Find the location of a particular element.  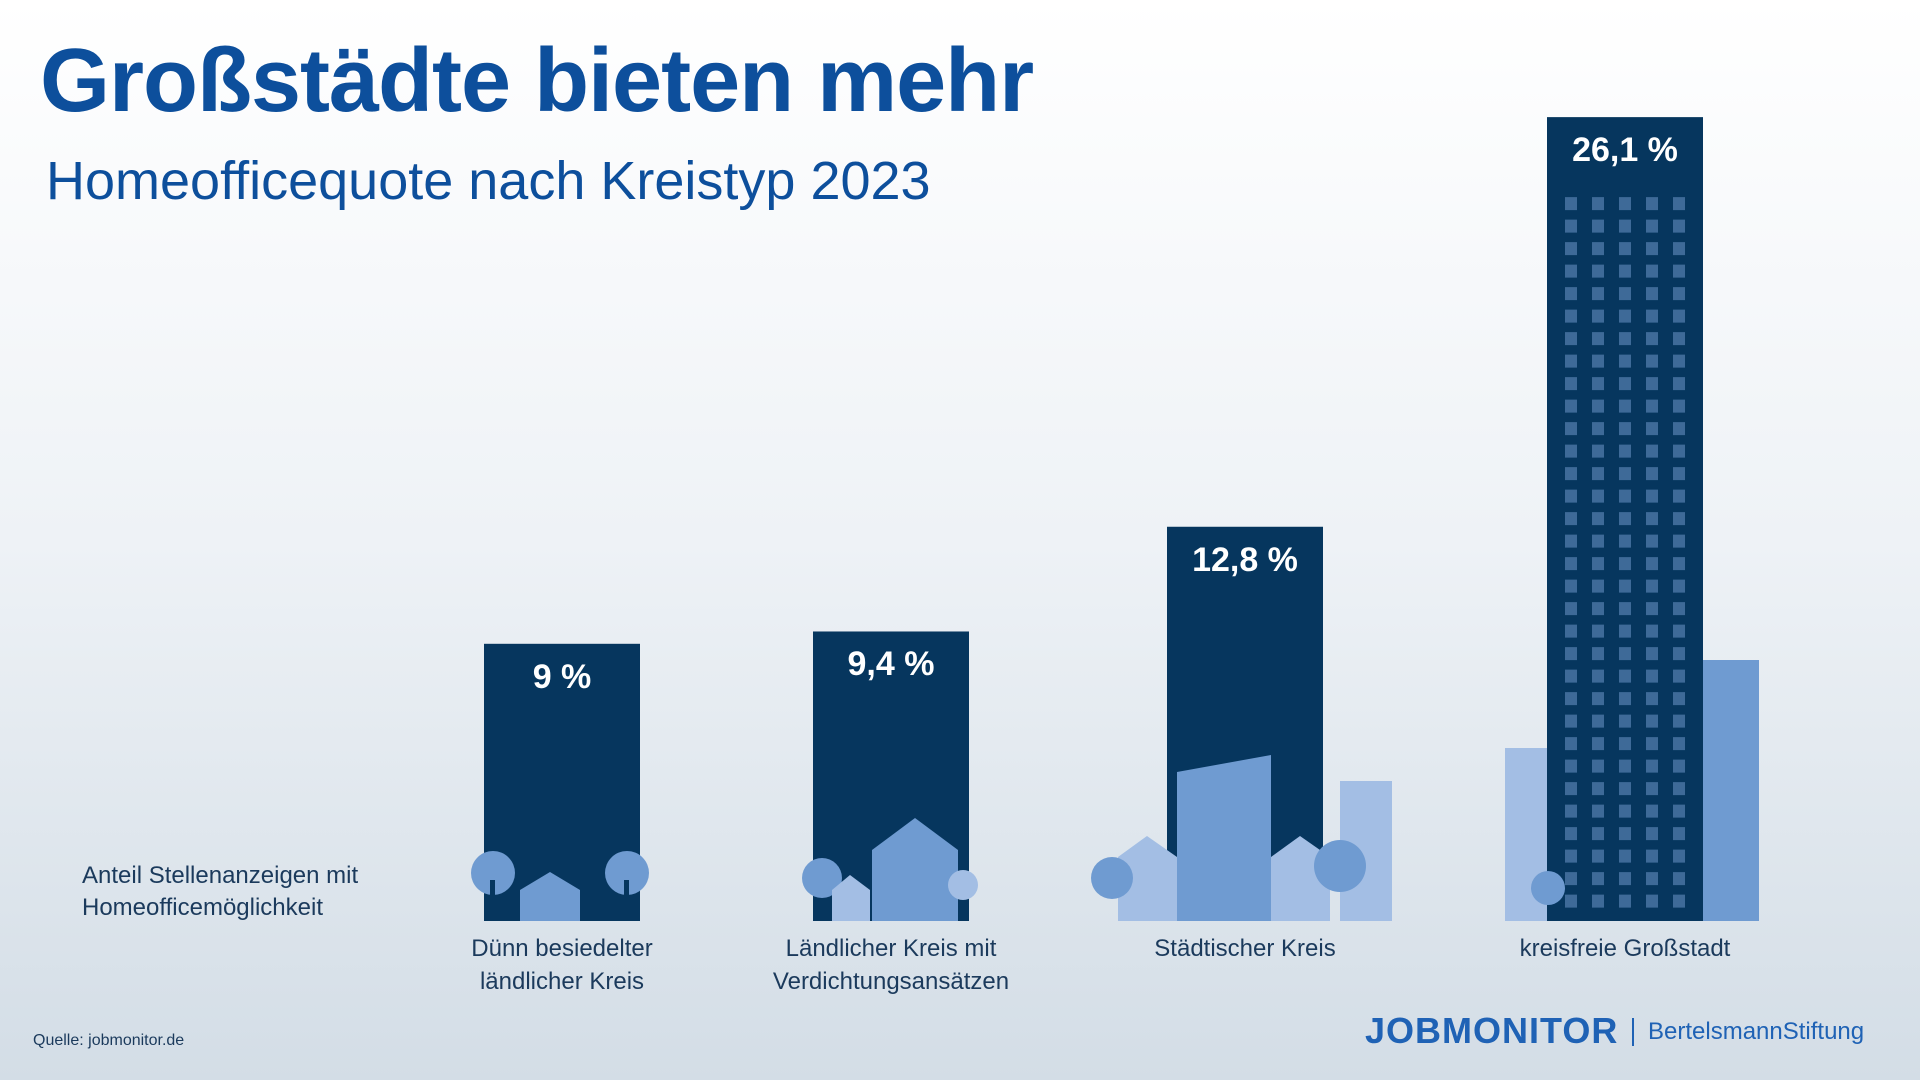

windows is located at coordinates (1625, 552).